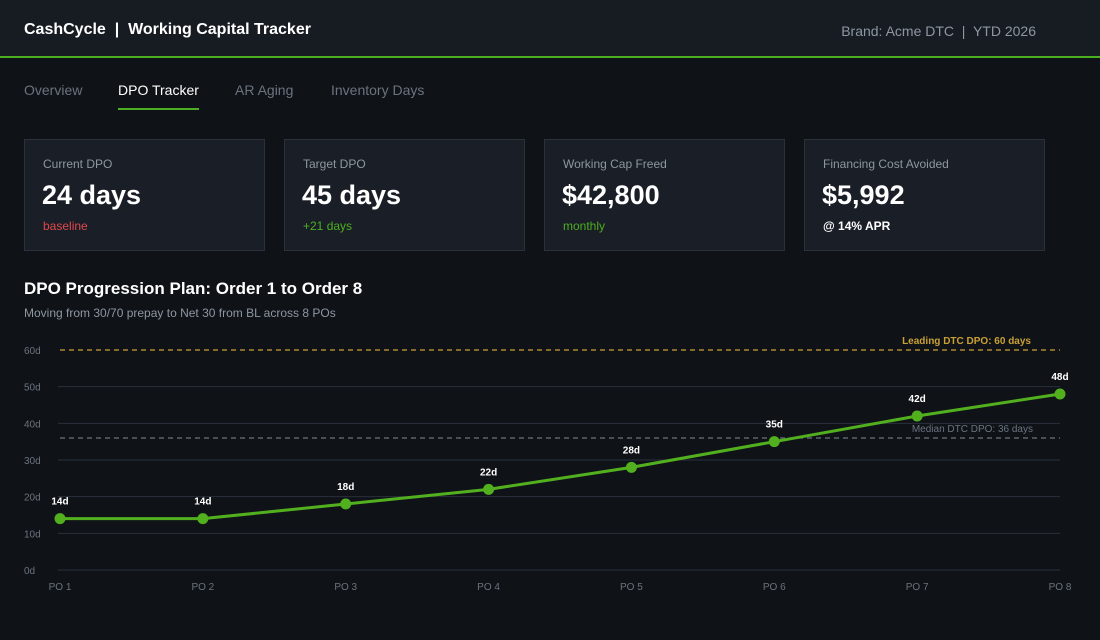 Image resolution: width=1100 pixels, height=640 pixels. I want to click on data-label: 28d, so click(631, 450).